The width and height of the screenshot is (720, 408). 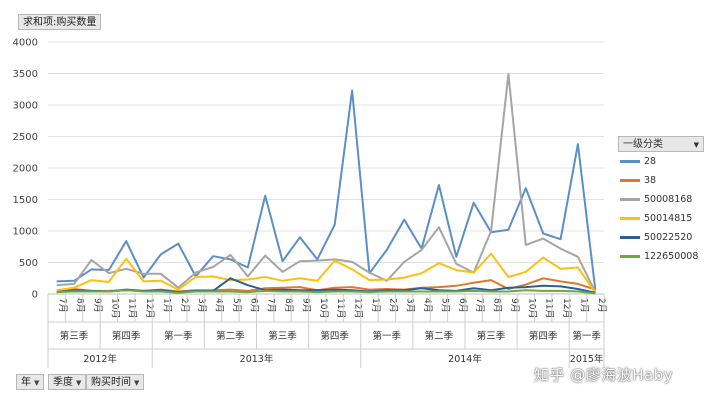 What do you see at coordinates (661, 180) in the screenshot?
I see `legend-item: 38` at bounding box center [661, 180].